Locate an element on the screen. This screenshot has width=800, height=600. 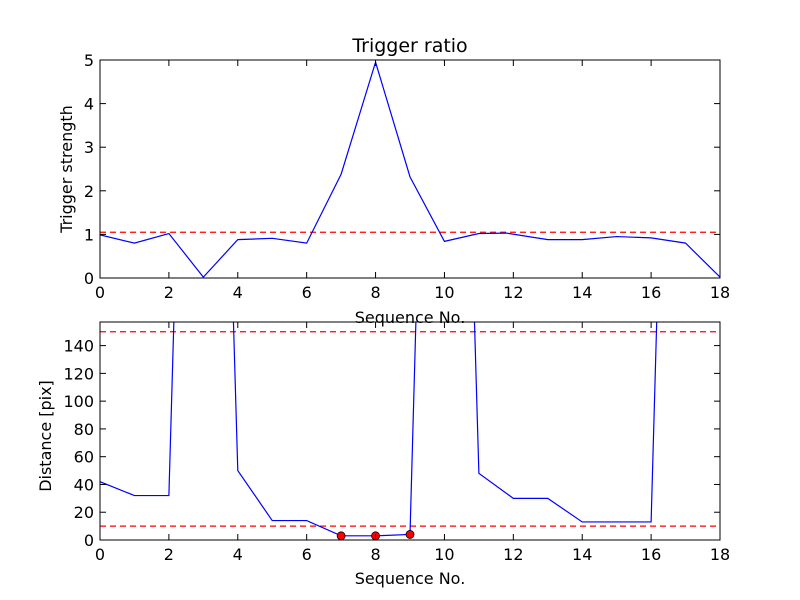
bottom-x-tick-label: 16 is located at coordinates (651, 554).